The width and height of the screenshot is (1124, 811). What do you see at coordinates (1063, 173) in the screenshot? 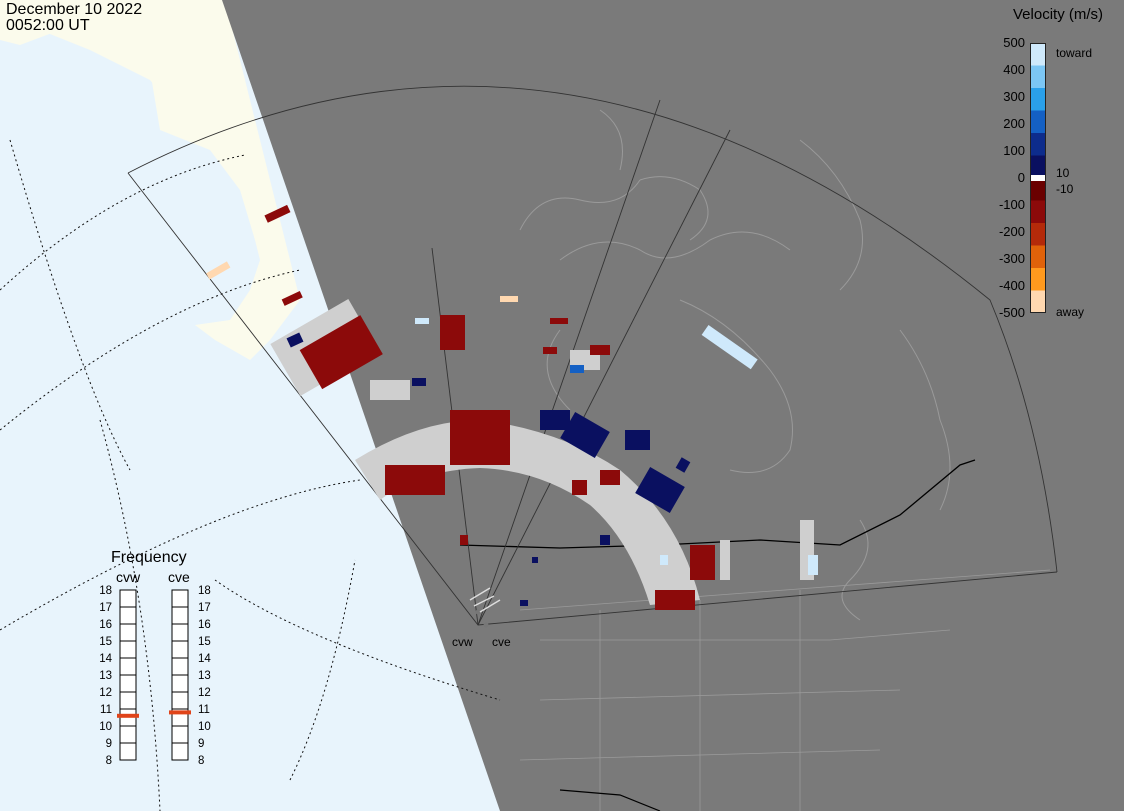
I see `plus10-label: 10` at bounding box center [1063, 173].